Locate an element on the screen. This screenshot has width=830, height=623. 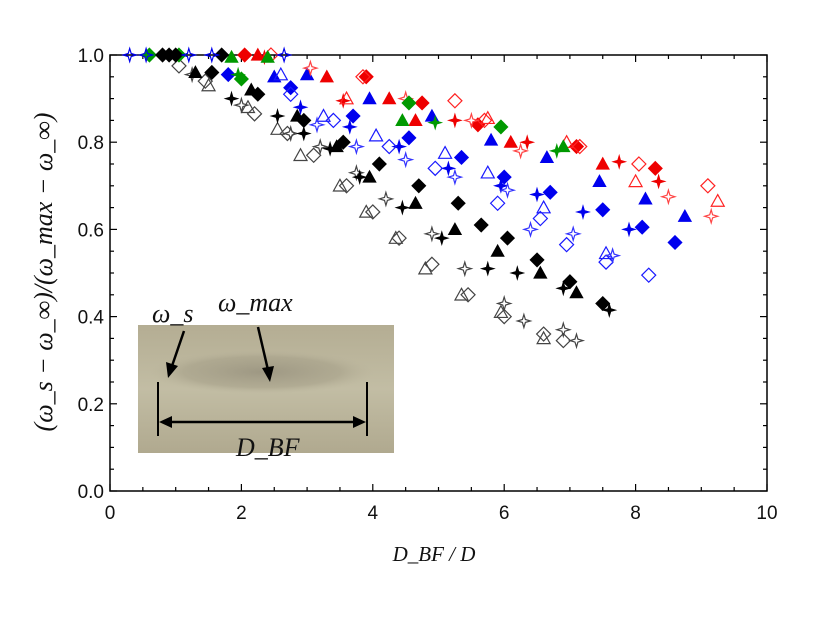
inset-blob is located at coordinates (262, 372).